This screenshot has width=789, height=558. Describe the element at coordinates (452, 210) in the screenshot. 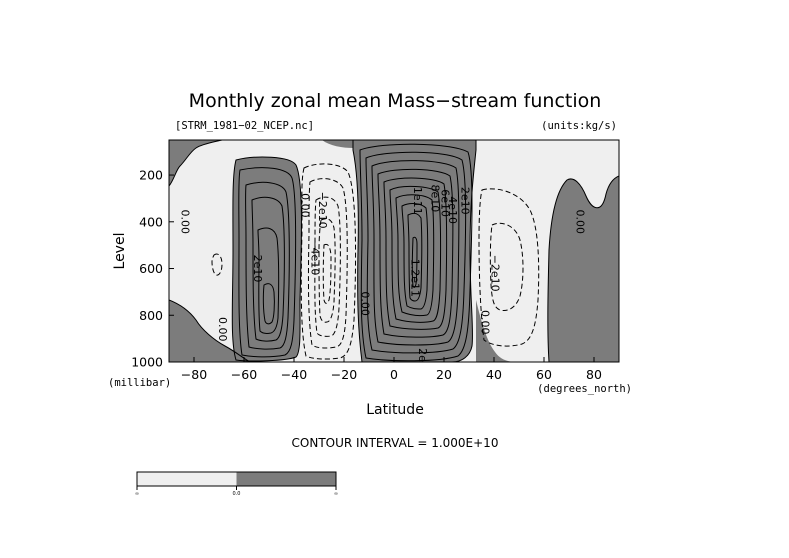

I see `contour-label: 4e10` at that location.